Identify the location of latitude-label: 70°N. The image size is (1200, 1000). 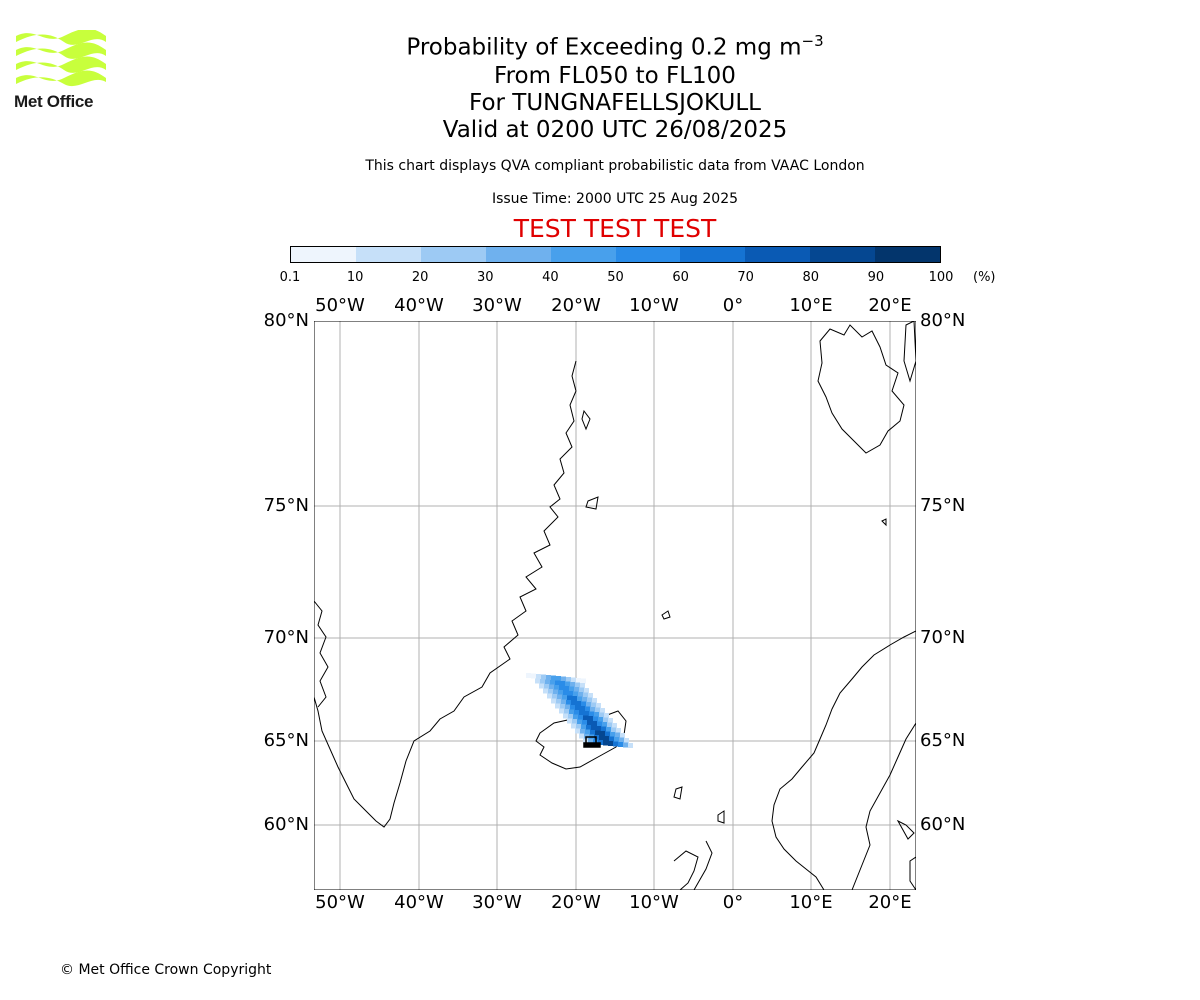
(286, 637).